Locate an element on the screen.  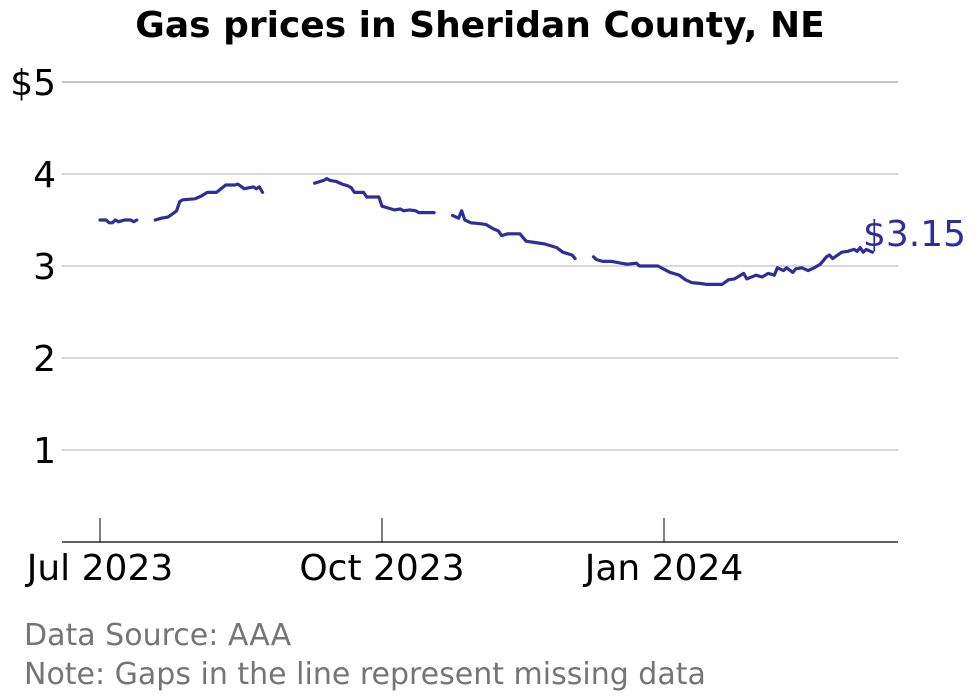
chart-title: Gas prices in Sheridan County, NE is located at coordinates (479, 25).